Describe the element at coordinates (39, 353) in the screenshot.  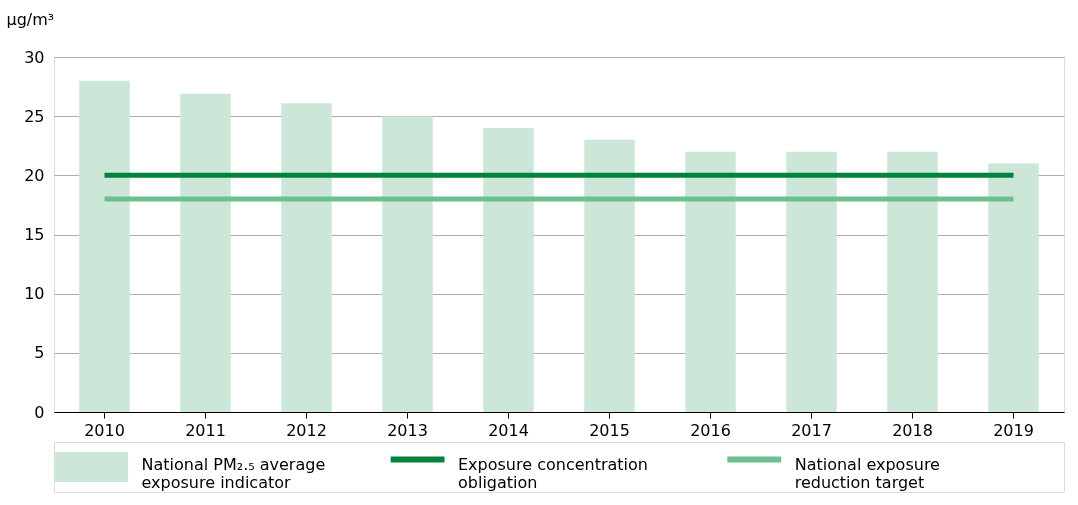
I see `y-tick-label: 5` at that location.